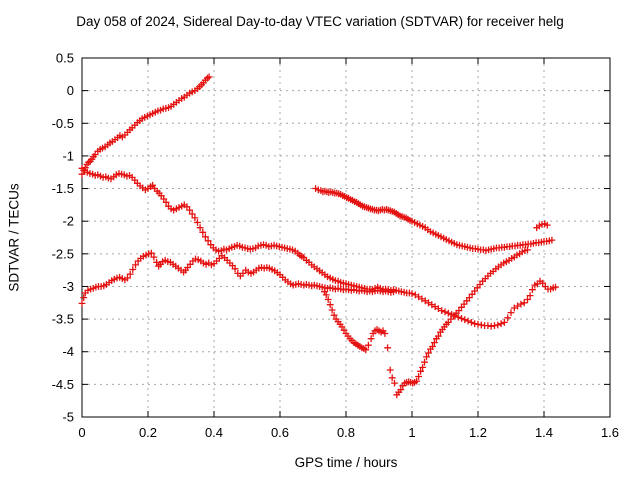 Image resolution: width=640 pixels, height=480 pixels. I want to click on x-tick-label: 0.4, so click(214, 432).